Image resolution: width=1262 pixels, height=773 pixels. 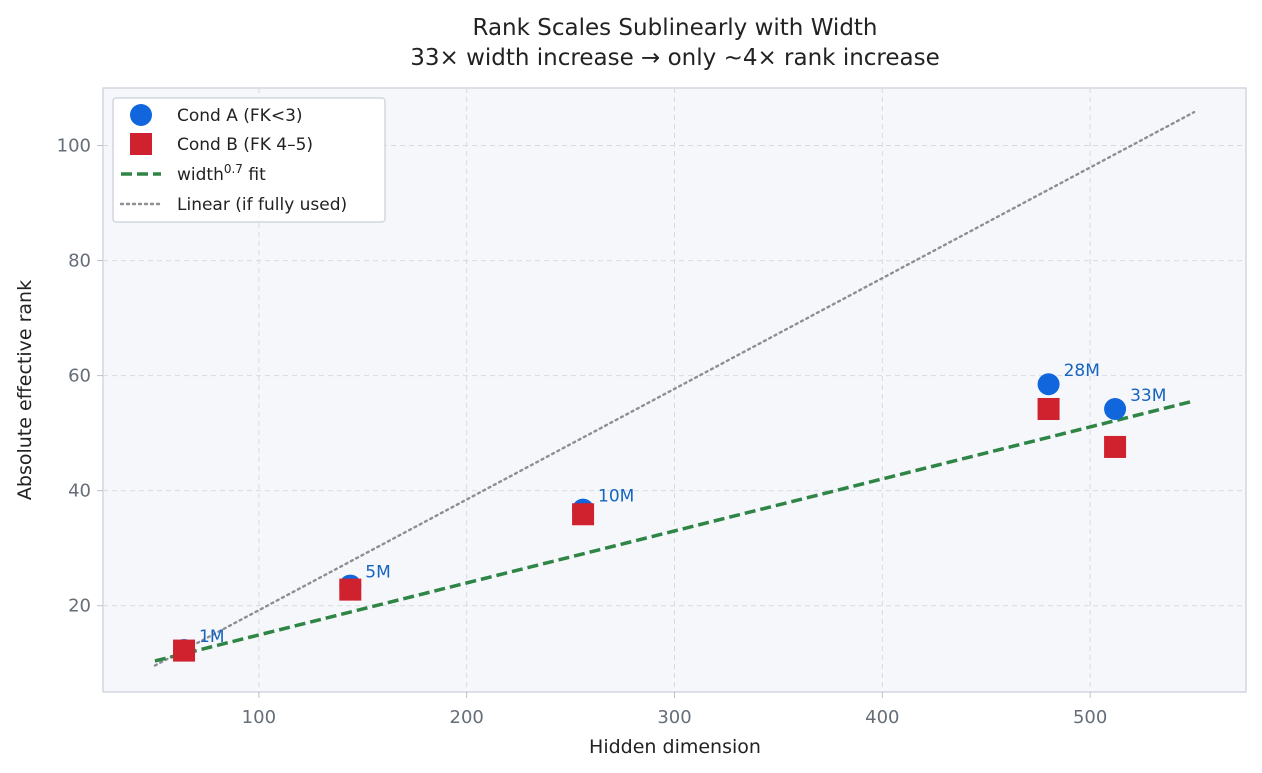 I want to click on x-tick-label: 200, so click(x=467, y=717).